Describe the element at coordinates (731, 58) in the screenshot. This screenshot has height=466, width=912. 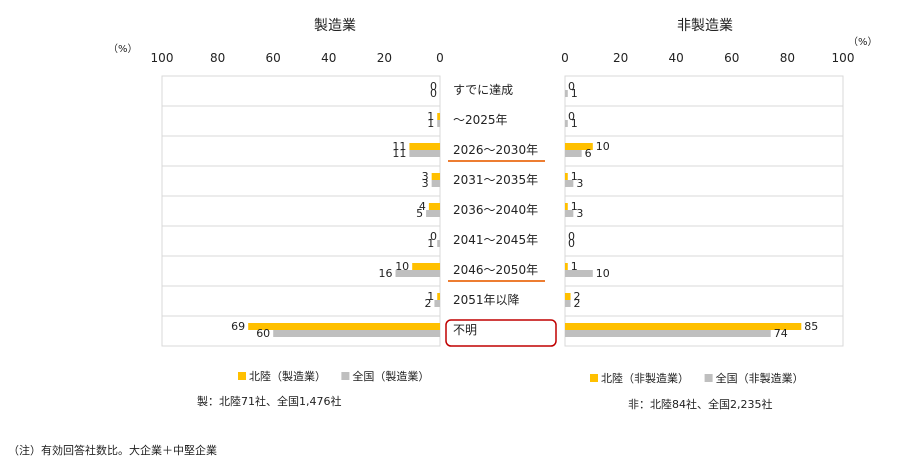
I see `tick-label-right: 60` at that location.